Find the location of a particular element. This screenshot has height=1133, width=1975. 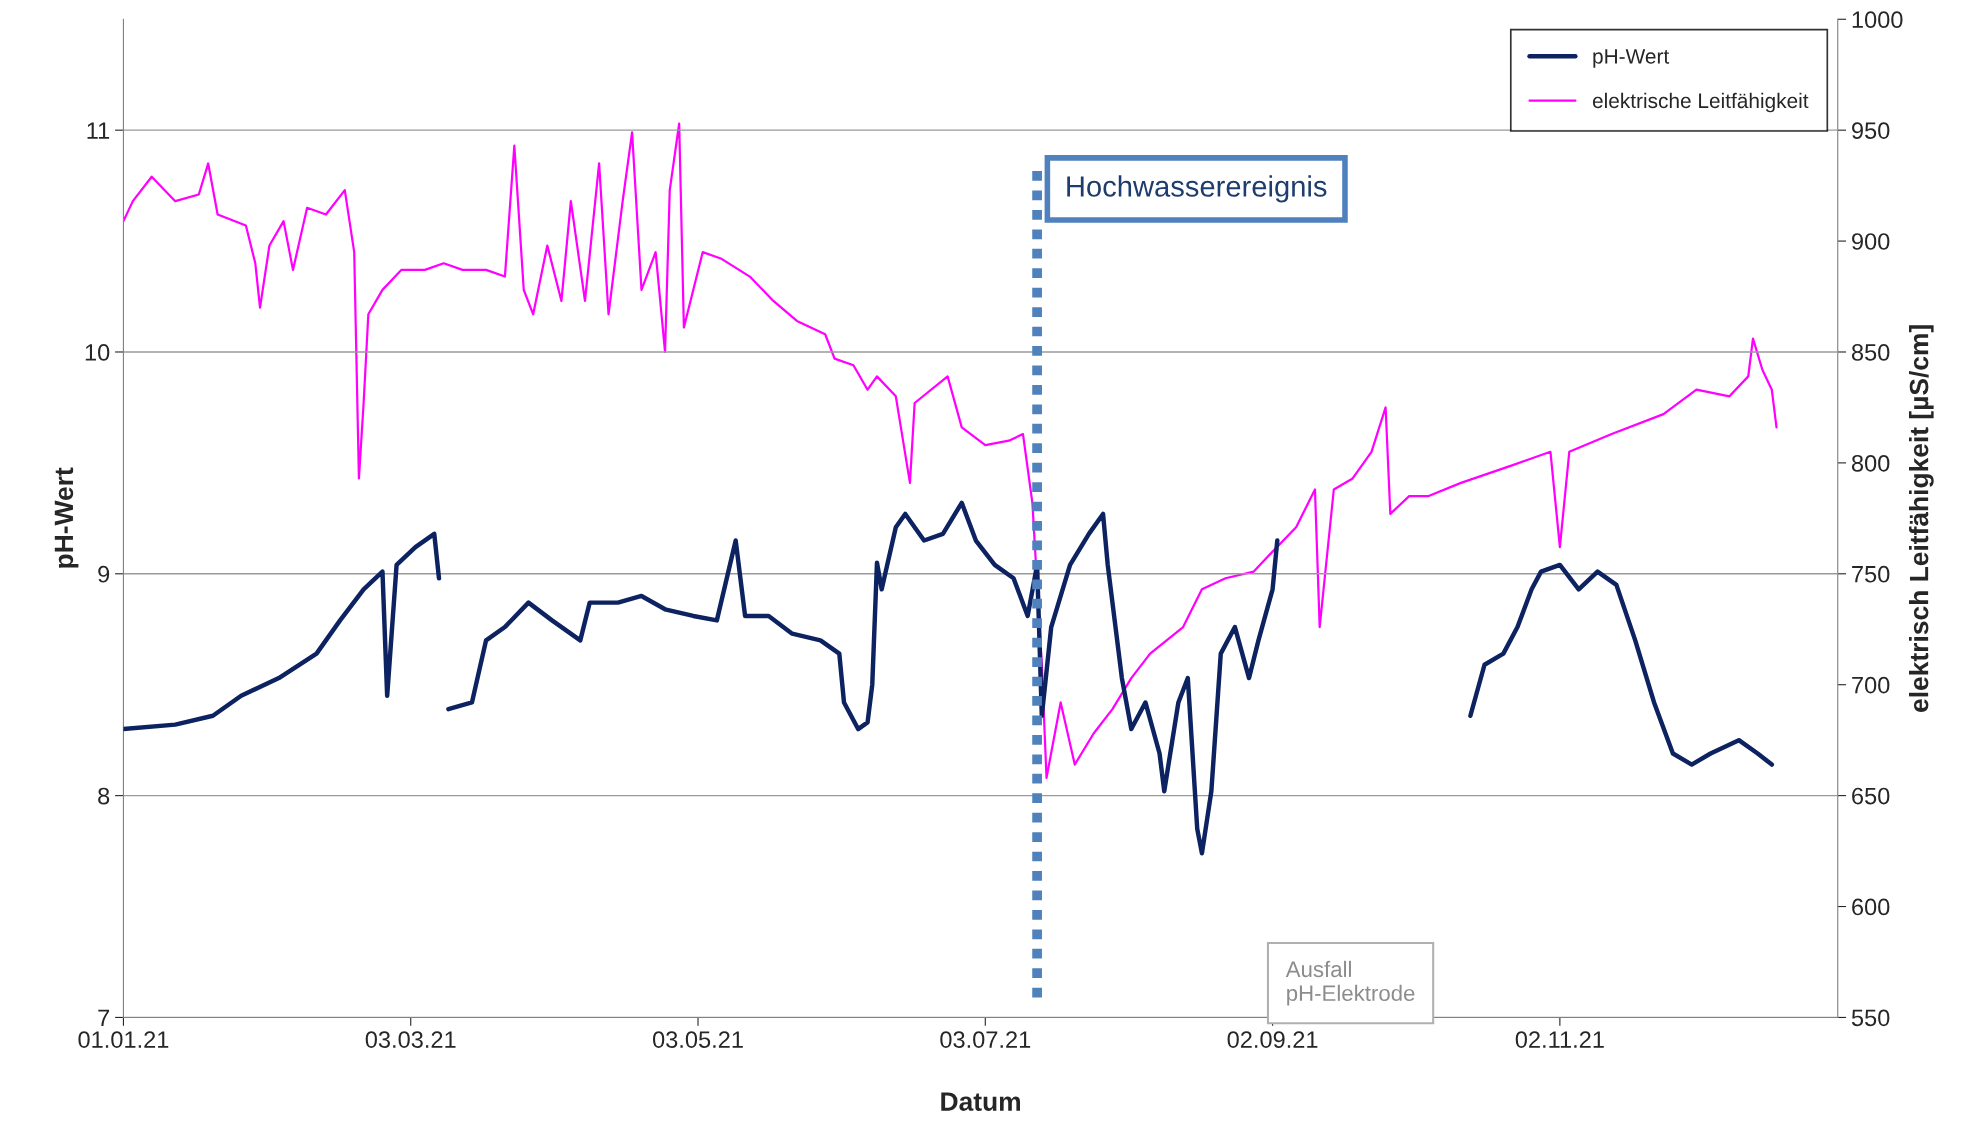

y-tick-label: 11 is located at coordinates (98, 130).